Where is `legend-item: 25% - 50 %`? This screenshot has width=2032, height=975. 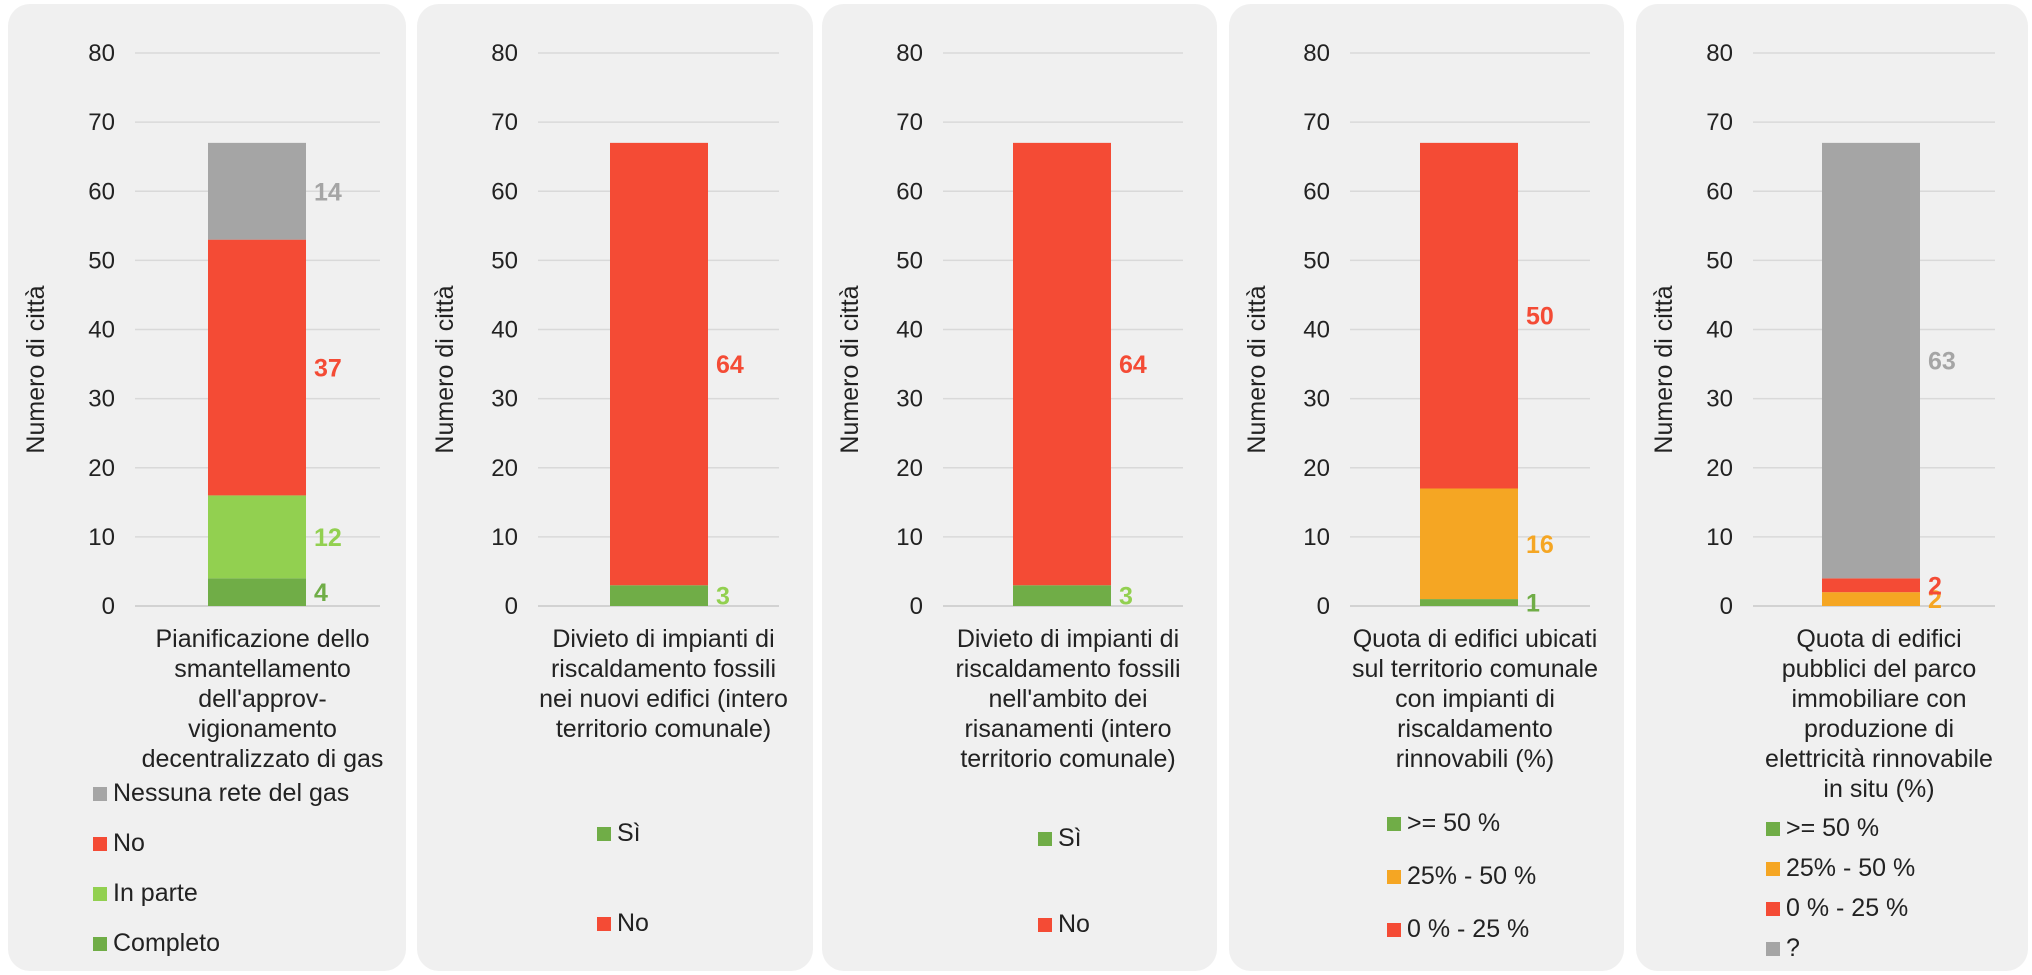
legend-item: 25% - 50 % is located at coordinates (1840, 868).